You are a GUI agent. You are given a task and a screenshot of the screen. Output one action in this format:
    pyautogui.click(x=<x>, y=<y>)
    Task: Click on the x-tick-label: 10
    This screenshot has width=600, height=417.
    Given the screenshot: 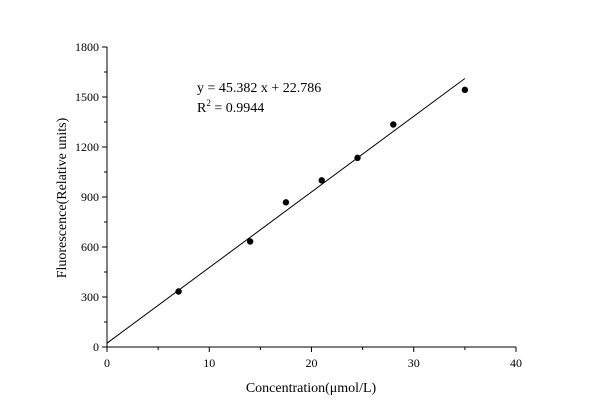 What is the action you would take?
    pyautogui.click(x=209, y=363)
    